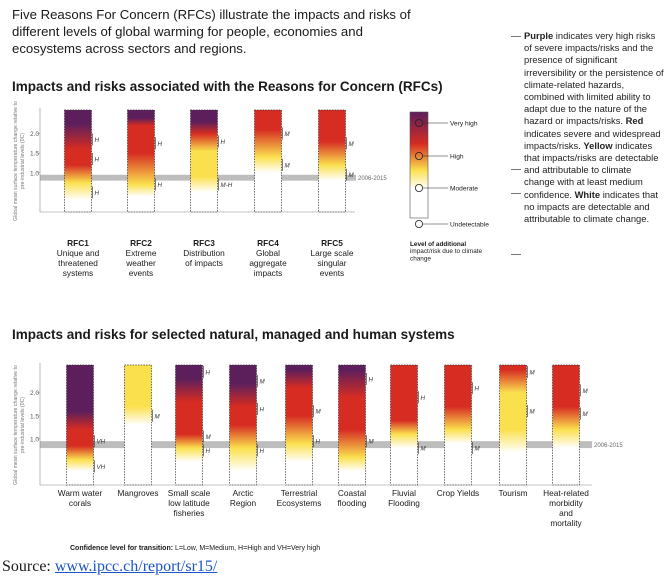 The width and height of the screenshot is (668, 581). What do you see at coordinates (566, 493) in the screenshot?
I see `category-name: Heat-related` at bounding box center [566, 493].